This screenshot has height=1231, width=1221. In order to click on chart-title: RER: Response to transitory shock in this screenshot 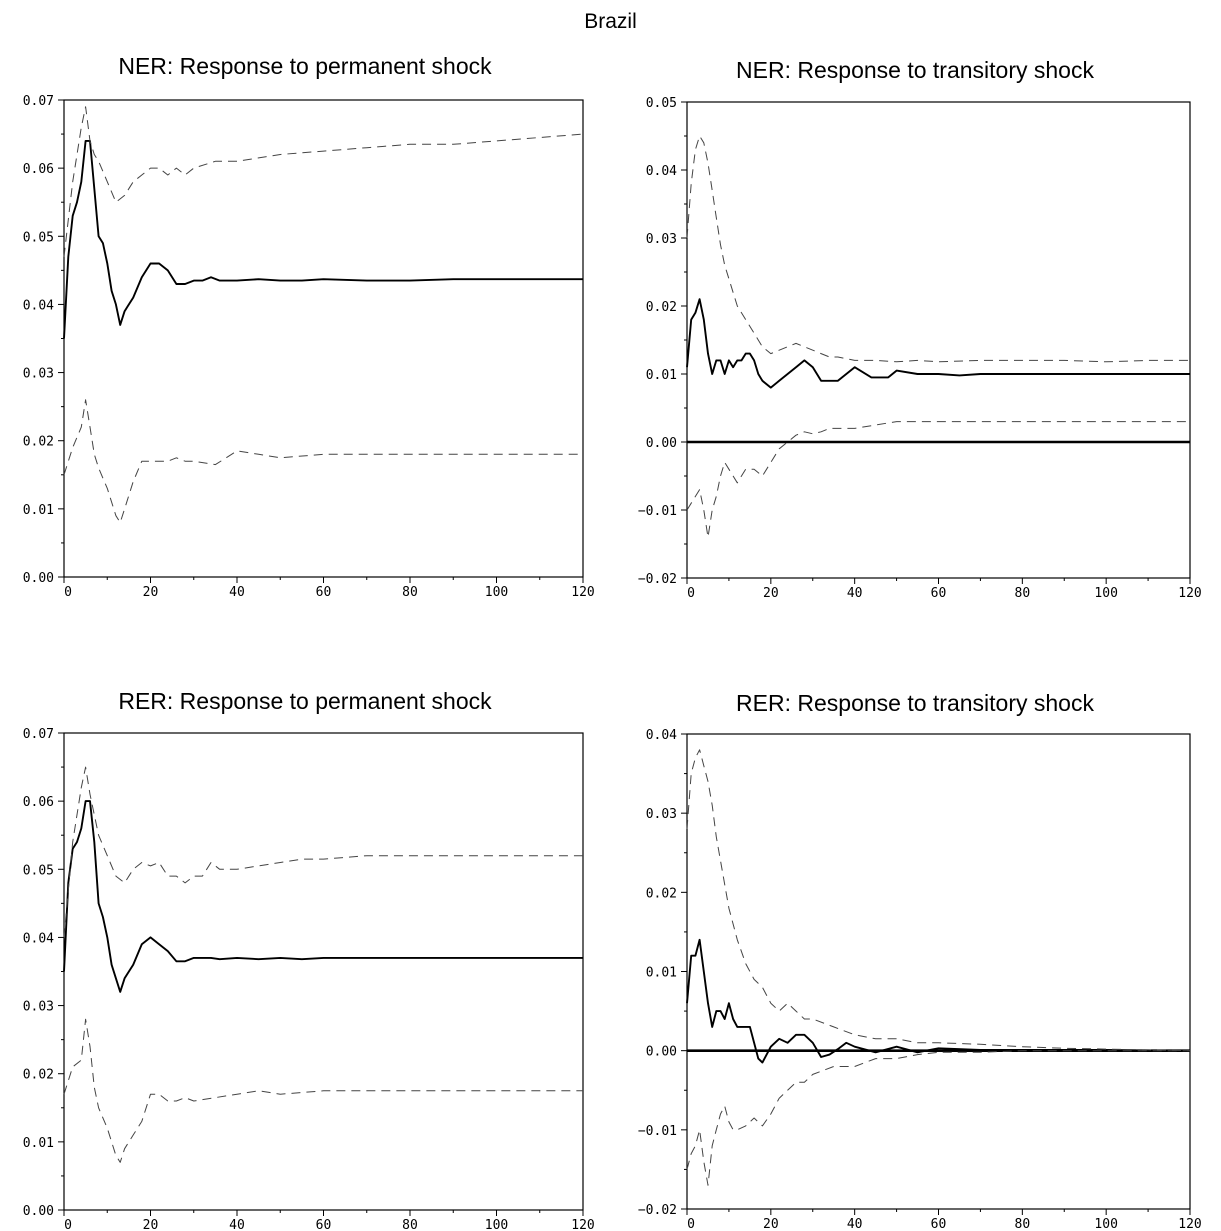, I will do `click(915, 703)`.